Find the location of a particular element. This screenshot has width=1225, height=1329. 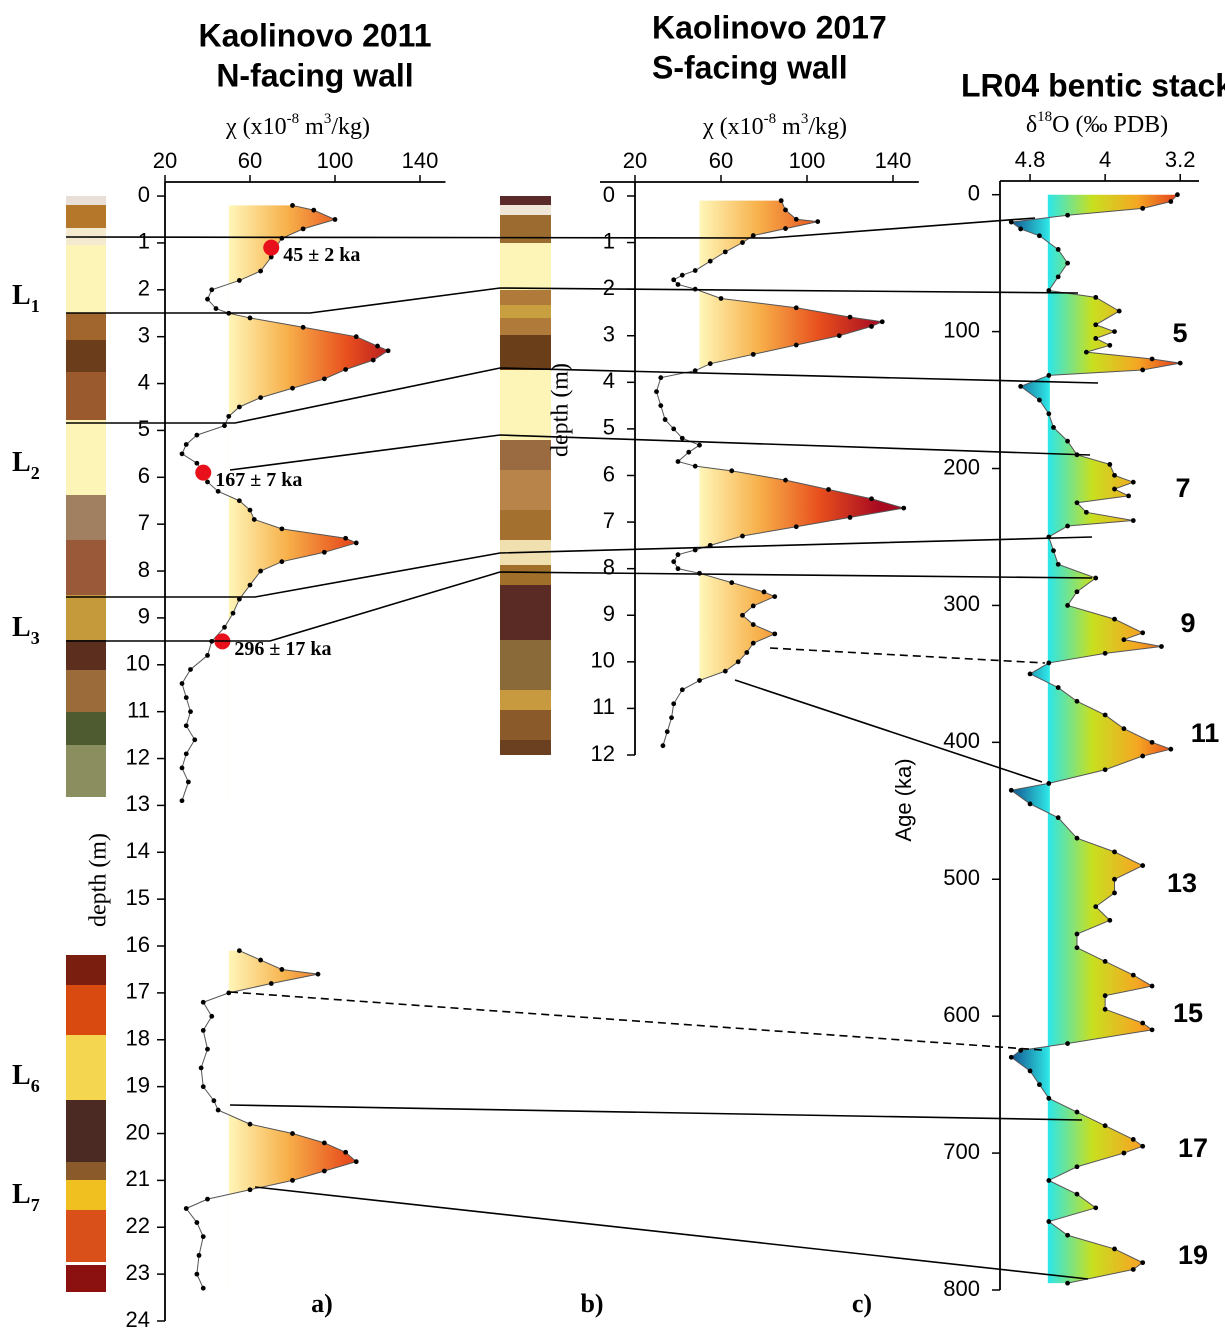

y-tick-label: 800 is located at coordinates (961, 1288).